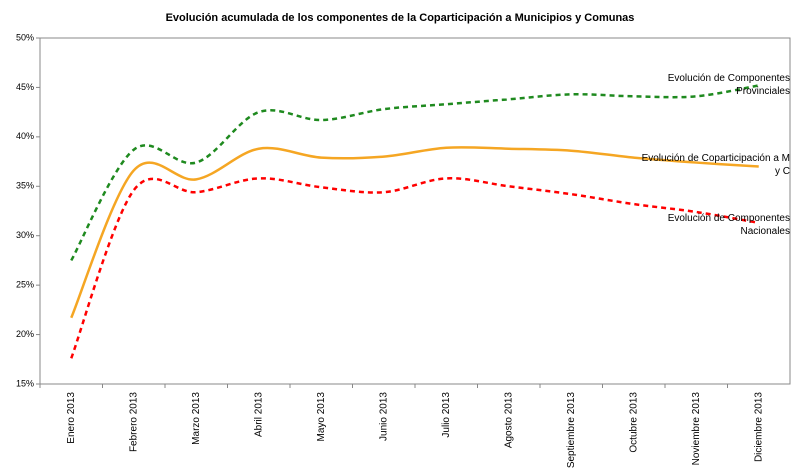 The height and width of the screenshot is (468, 793). Describe the element at coordinates (571, 430) in the screenshot. I see `x-tick-label: Septiembre 2013` at that location.